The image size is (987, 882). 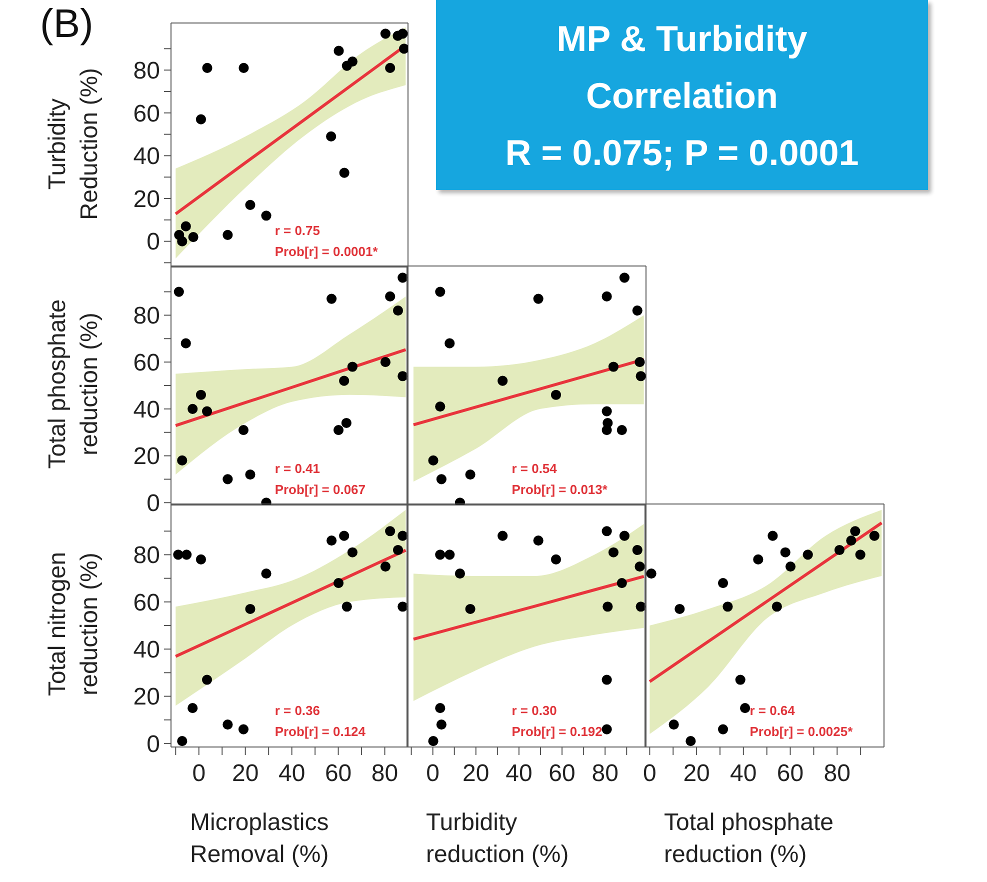 What do you see at coordinates (67, 24) in the screenshot?
I see `text: (B)` at bounding box center [67, 24].